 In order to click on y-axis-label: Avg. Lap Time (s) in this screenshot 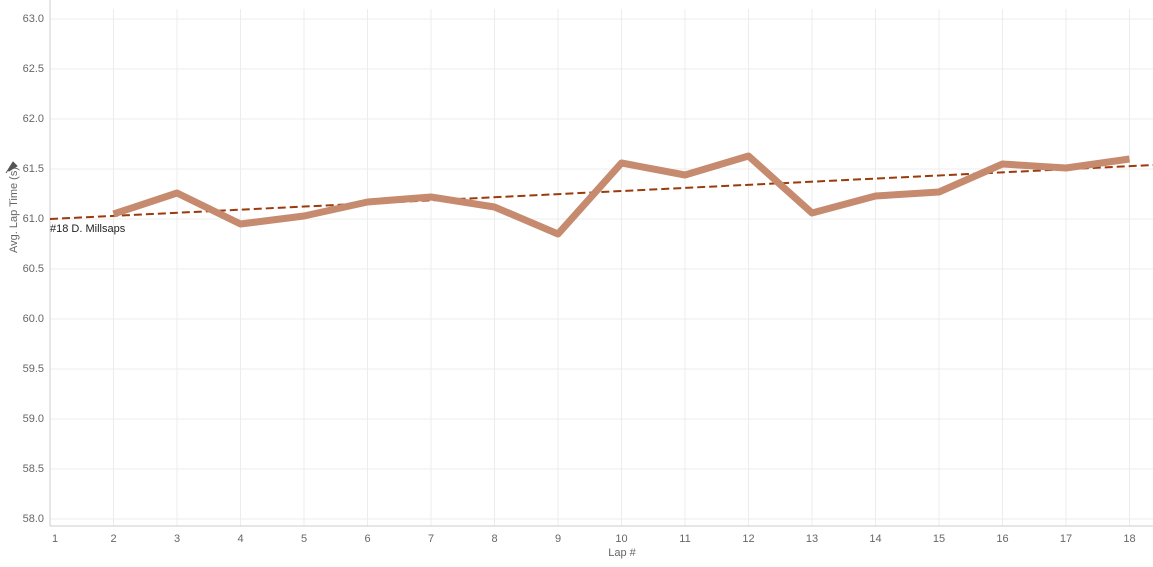, I will do `click(14, 210)`.